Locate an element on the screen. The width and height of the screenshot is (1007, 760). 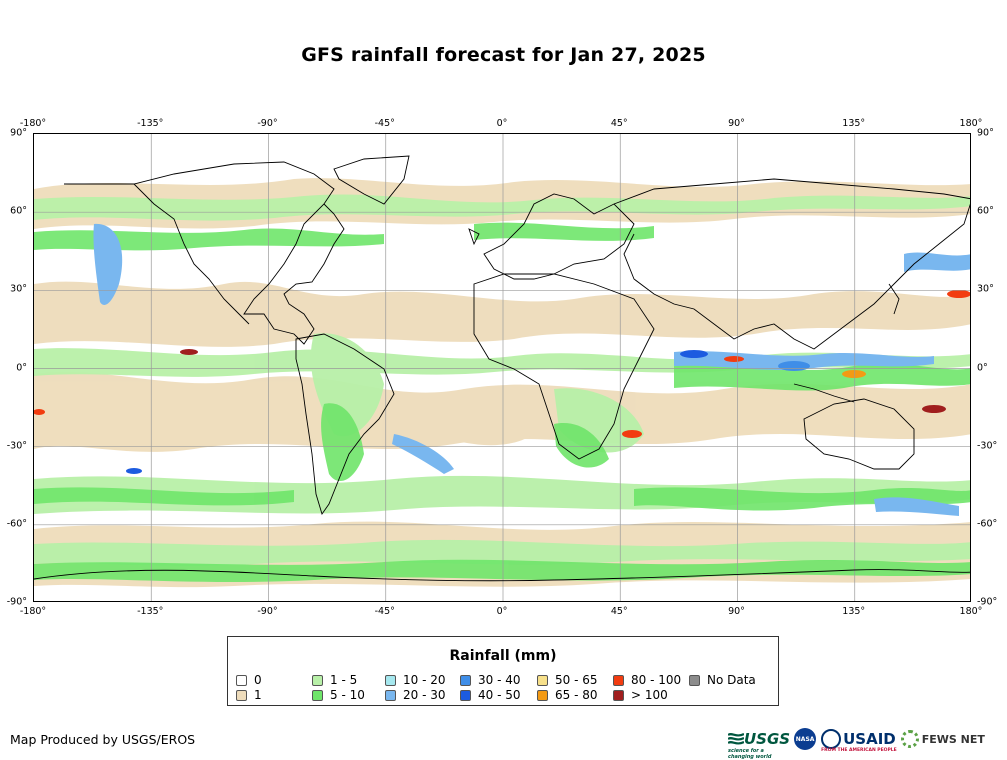
legend-item: 40 - 50 is located at coordinates (490, 695).